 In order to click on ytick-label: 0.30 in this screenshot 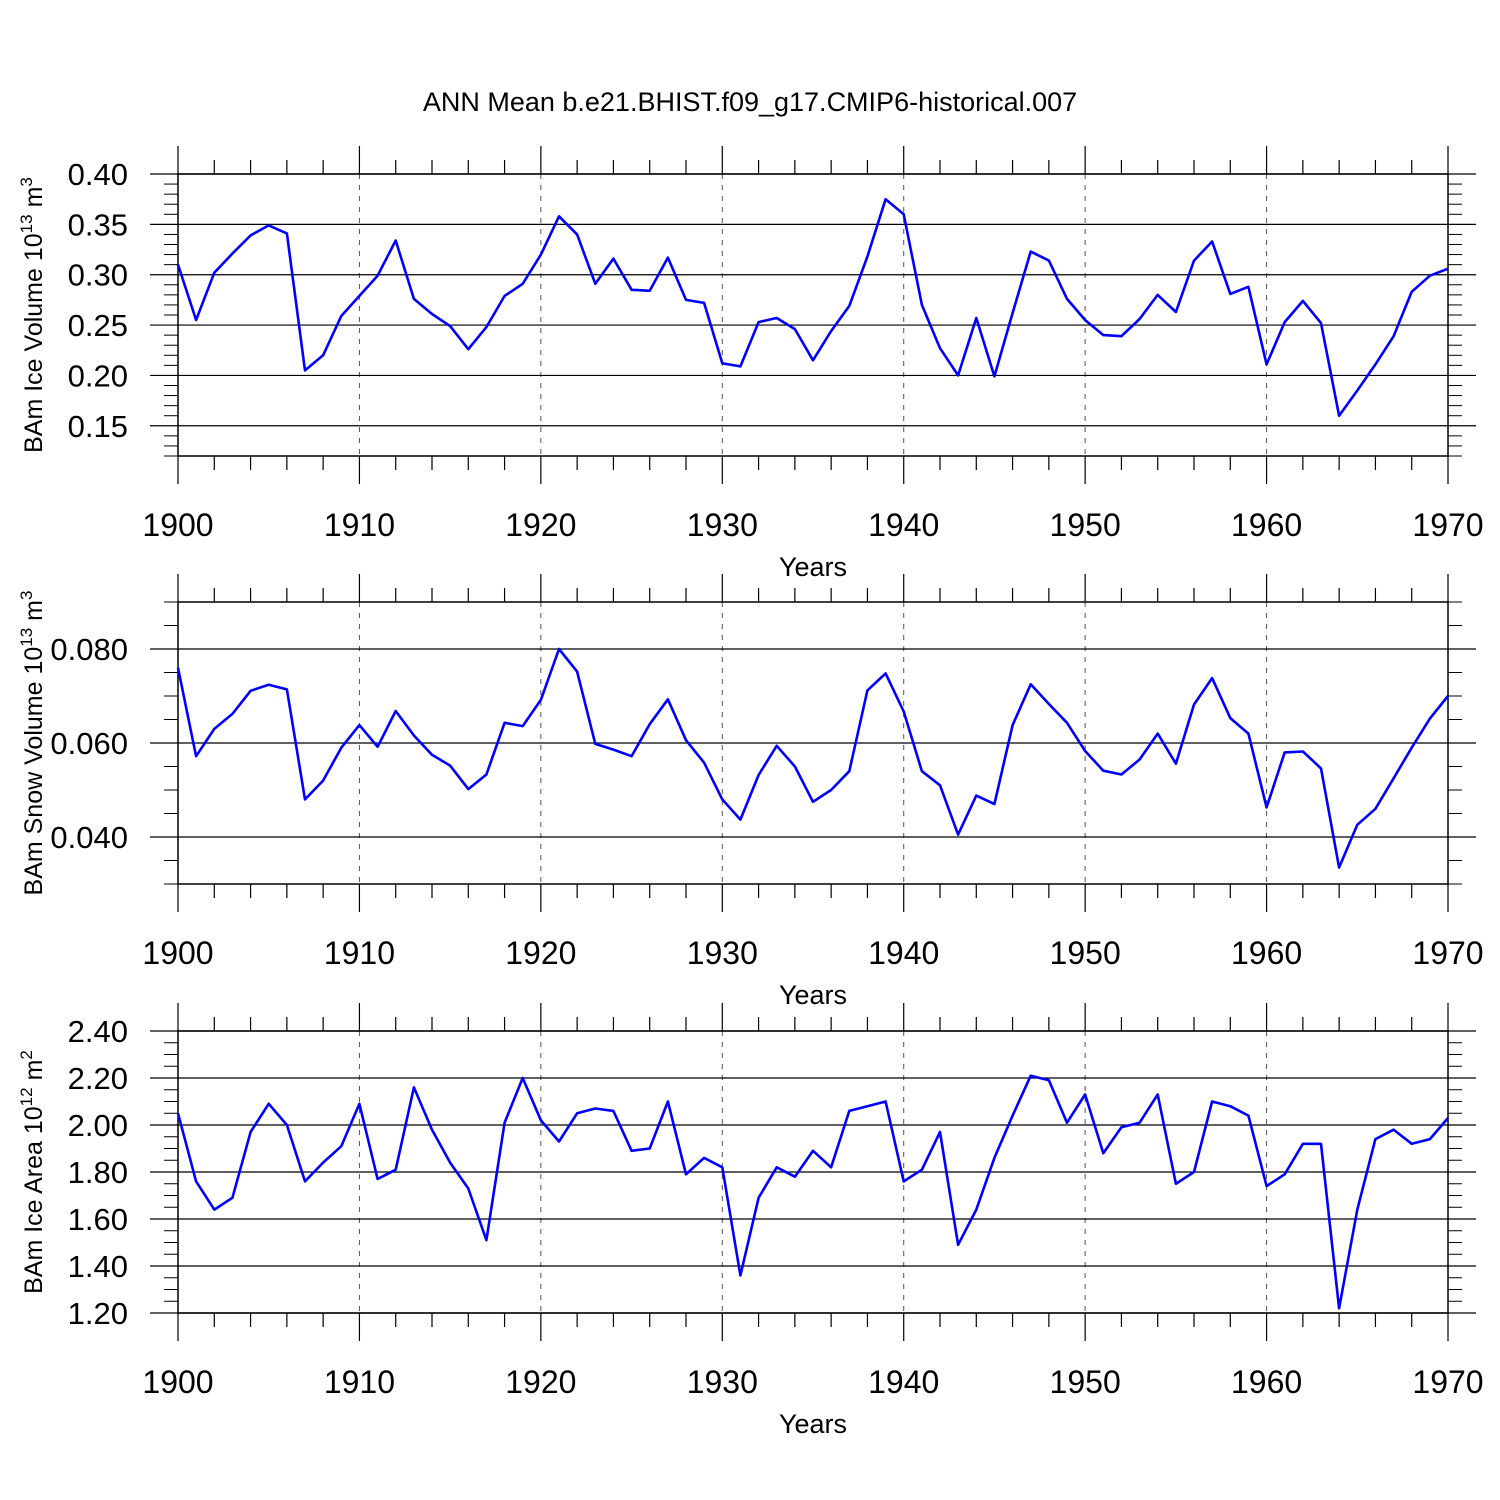, I will do `click(98, 275)`.